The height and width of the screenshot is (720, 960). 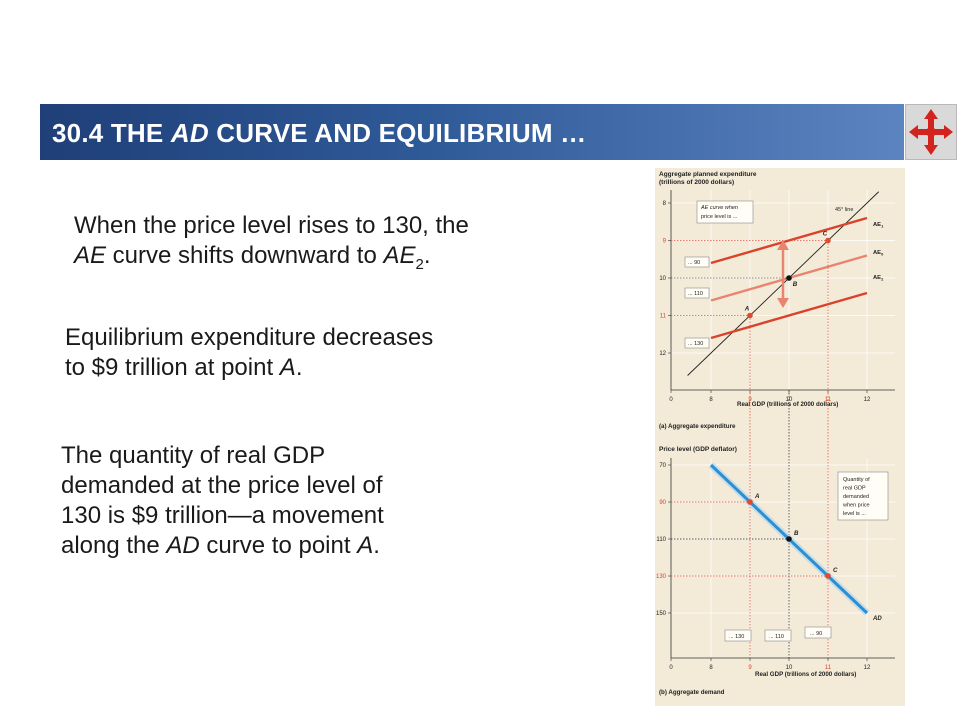 I want to click on bottom-point-label: A, so click(x=757, y=496).